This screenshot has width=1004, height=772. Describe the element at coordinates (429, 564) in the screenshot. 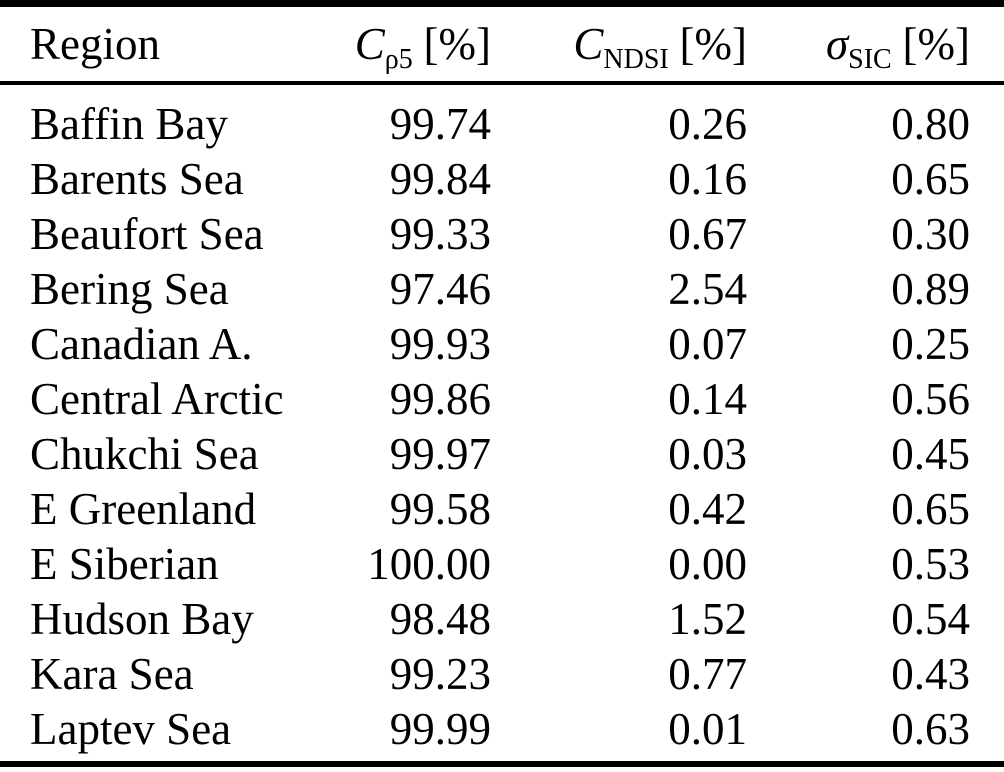

I see `c-rho5-cell: 100.00` at that location.